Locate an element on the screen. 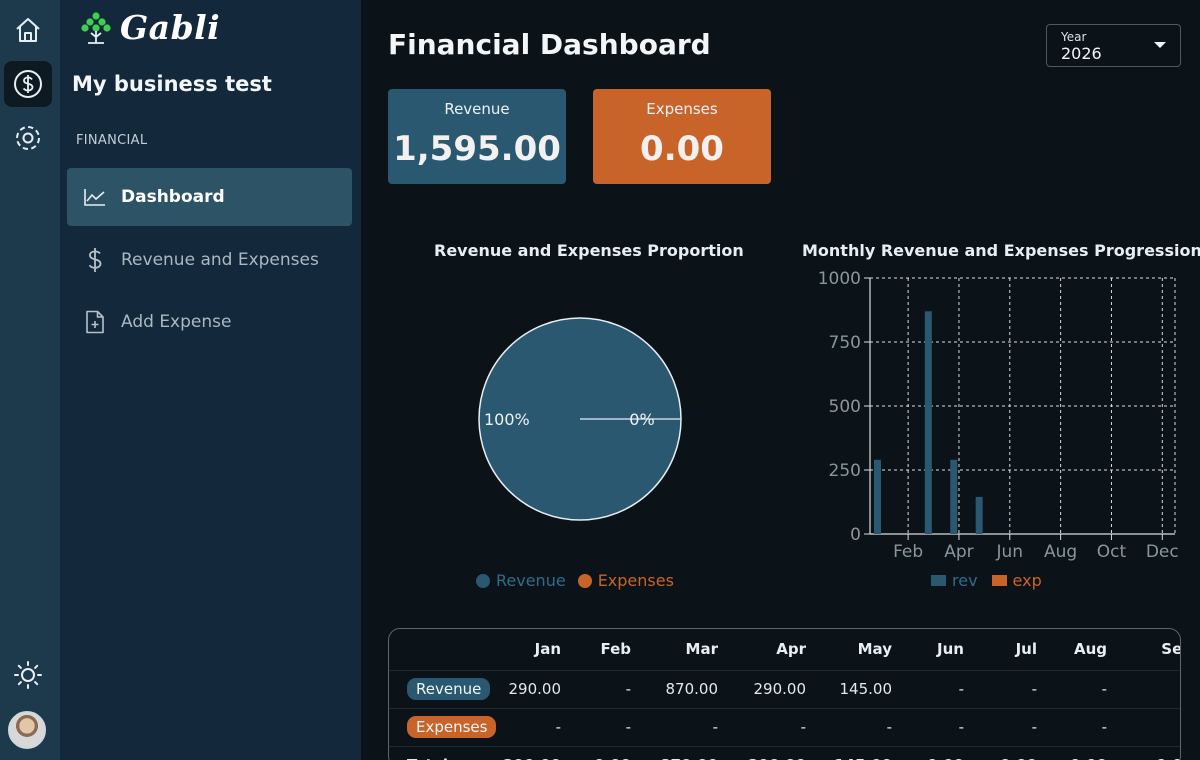 This screenshot has height=760, width=1200. y-tick-label: 250 is located at coordinates (845, 471).